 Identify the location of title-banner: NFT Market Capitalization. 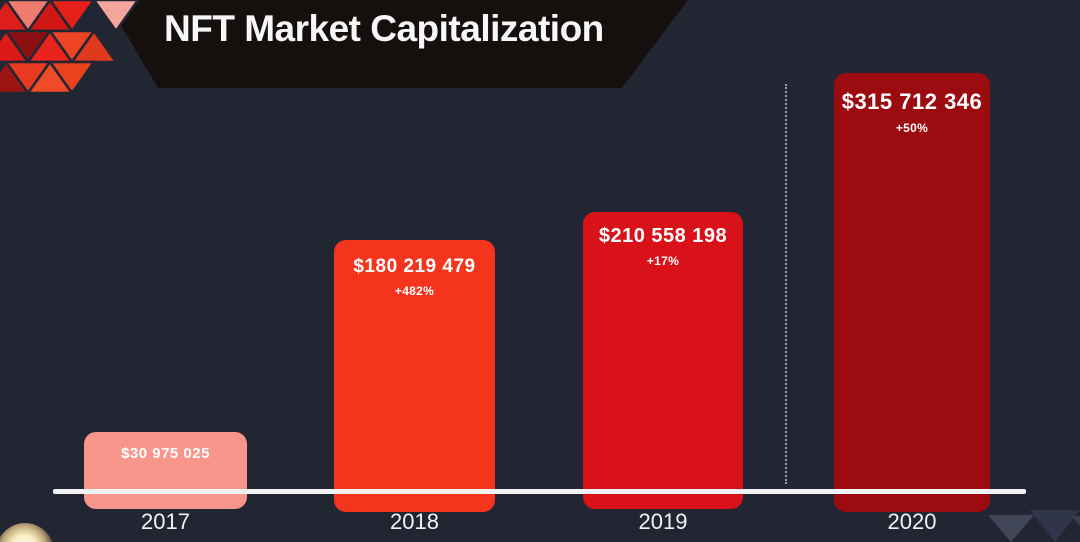
(397, 44).